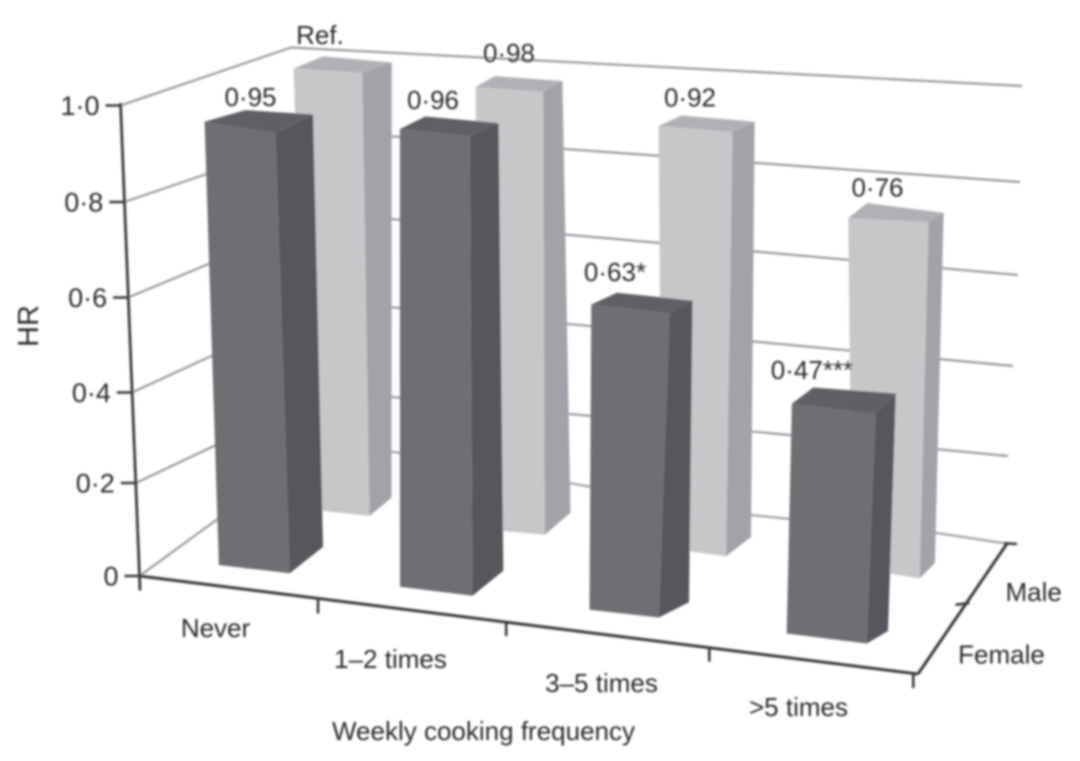  What do you see at coordinates (95, 484) in the screenshot?
I see `svg-text: 0·2` at bounding box center [95, 484].